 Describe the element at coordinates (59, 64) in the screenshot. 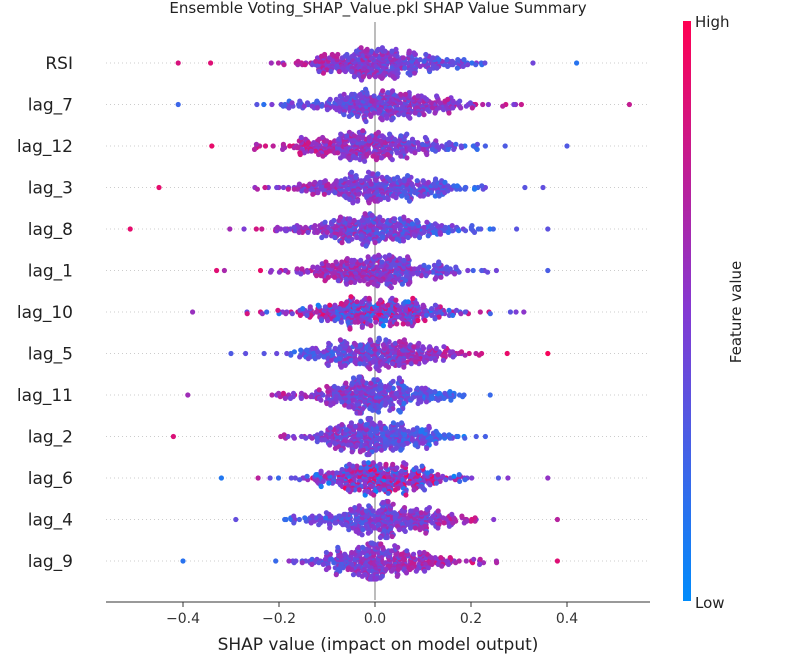

I see `feature-label: RSI` at that location.